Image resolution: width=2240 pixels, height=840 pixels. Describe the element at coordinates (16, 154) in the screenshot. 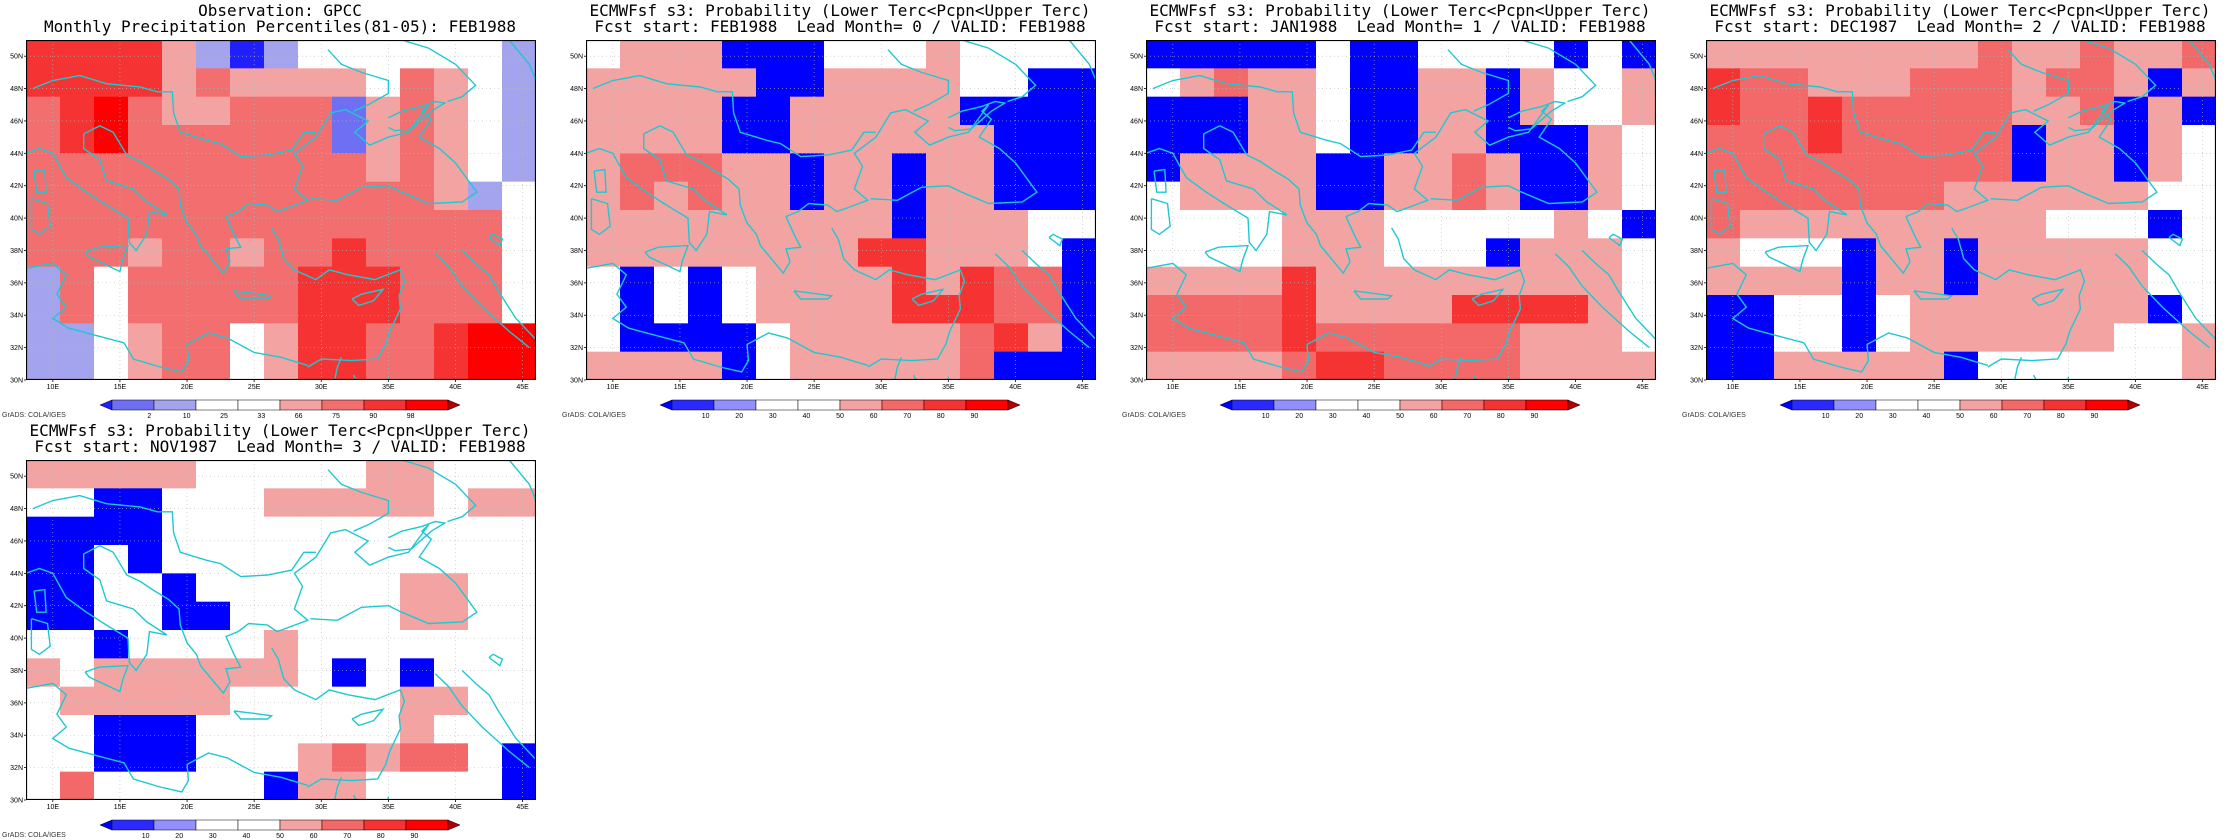

I see `lat-tick-label: 44N` at that location.